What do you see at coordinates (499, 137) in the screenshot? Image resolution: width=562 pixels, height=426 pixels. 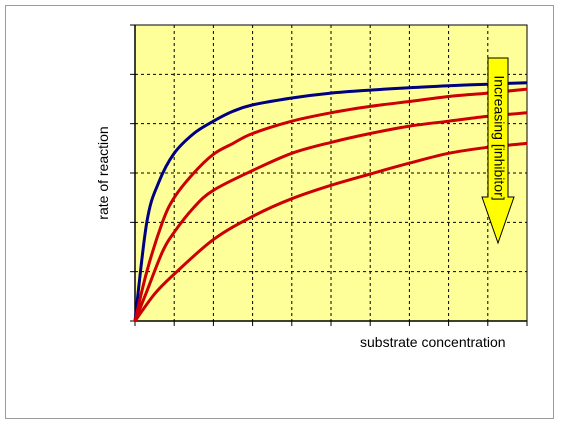 I see `inhibitor-arrow-label: Increasing [inhibitor]` at bounding box center [499, 137].